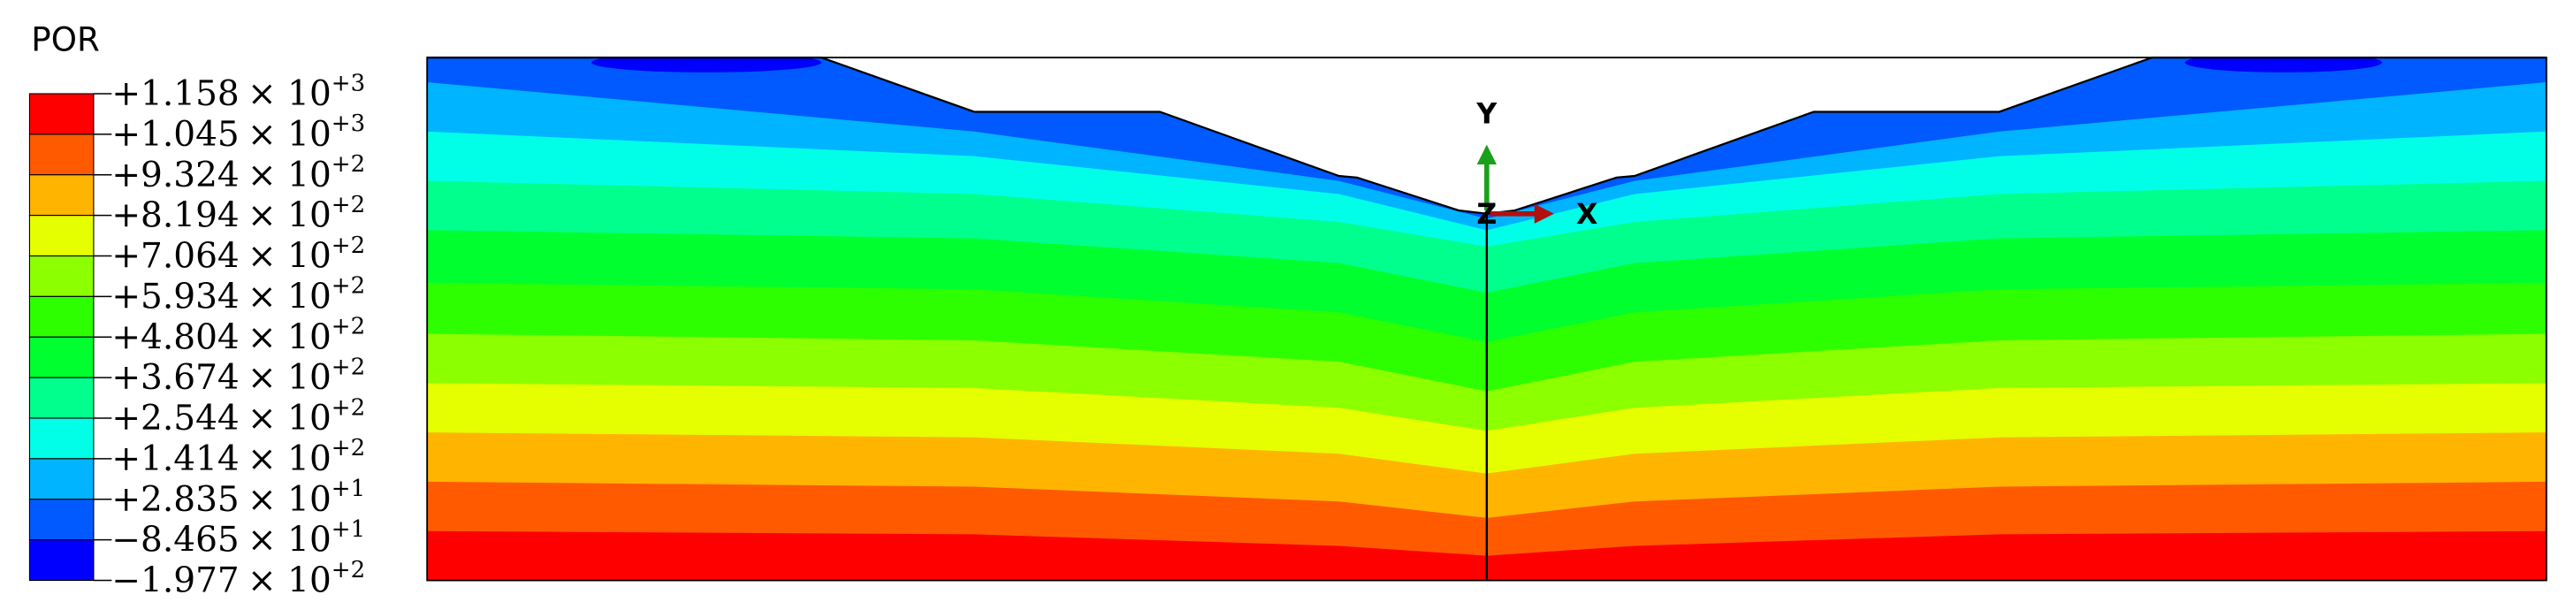 Image resolution: width=2576 pixels, height=610 pixels. What do you see at coordinates (175, 296) in the screenshot?
I see `legend-mantissa: +5.934` at bounding box center [175, 296].